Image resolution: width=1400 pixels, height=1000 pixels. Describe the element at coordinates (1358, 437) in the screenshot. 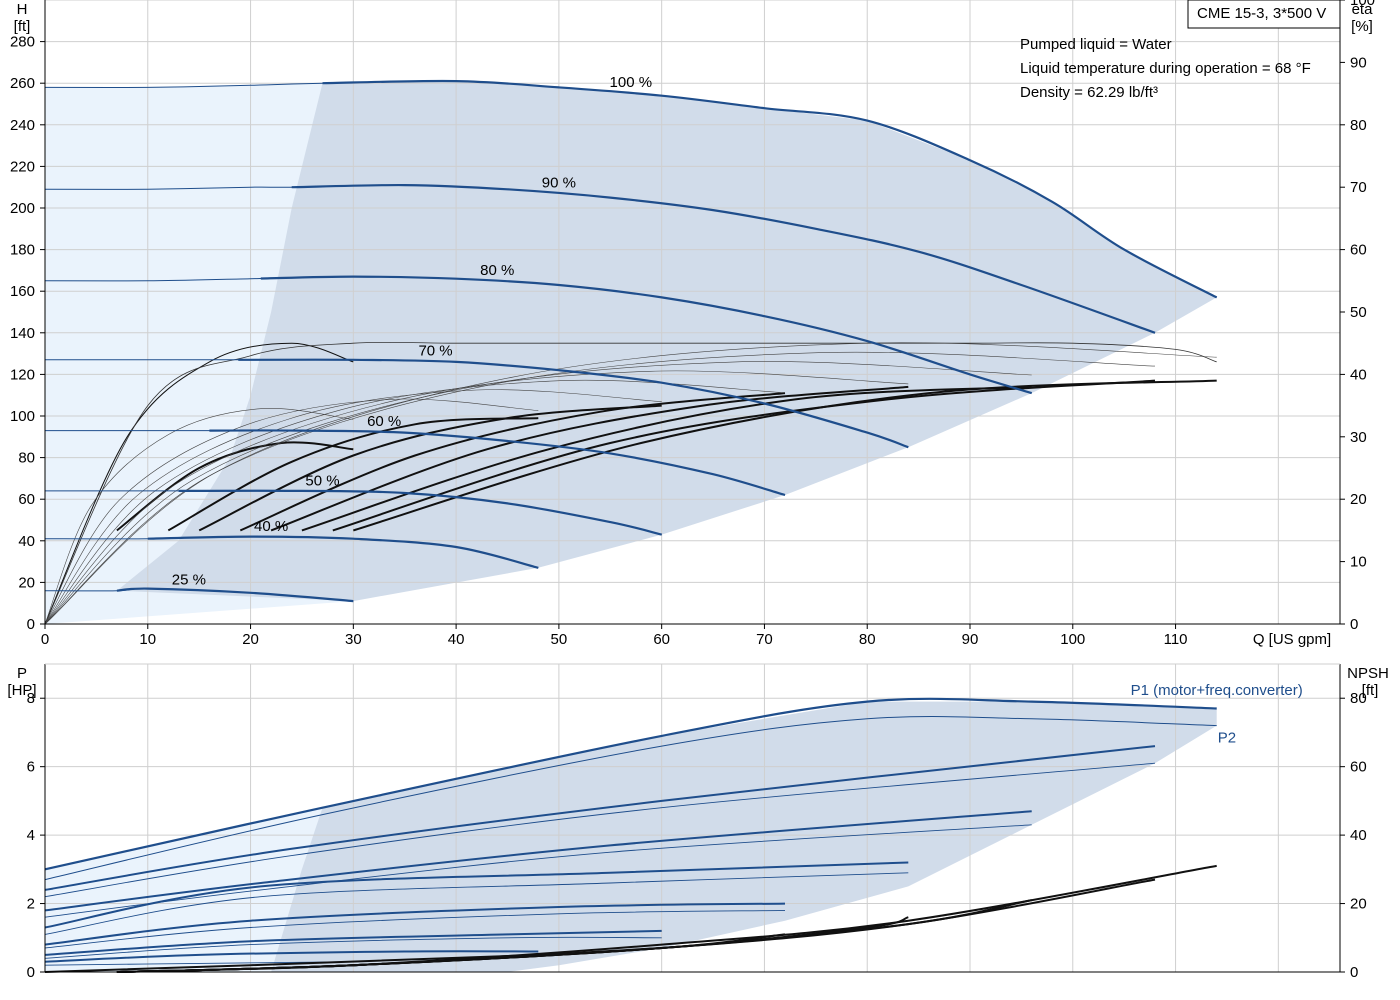

I see `y-right-tick-label: 30` at that location.